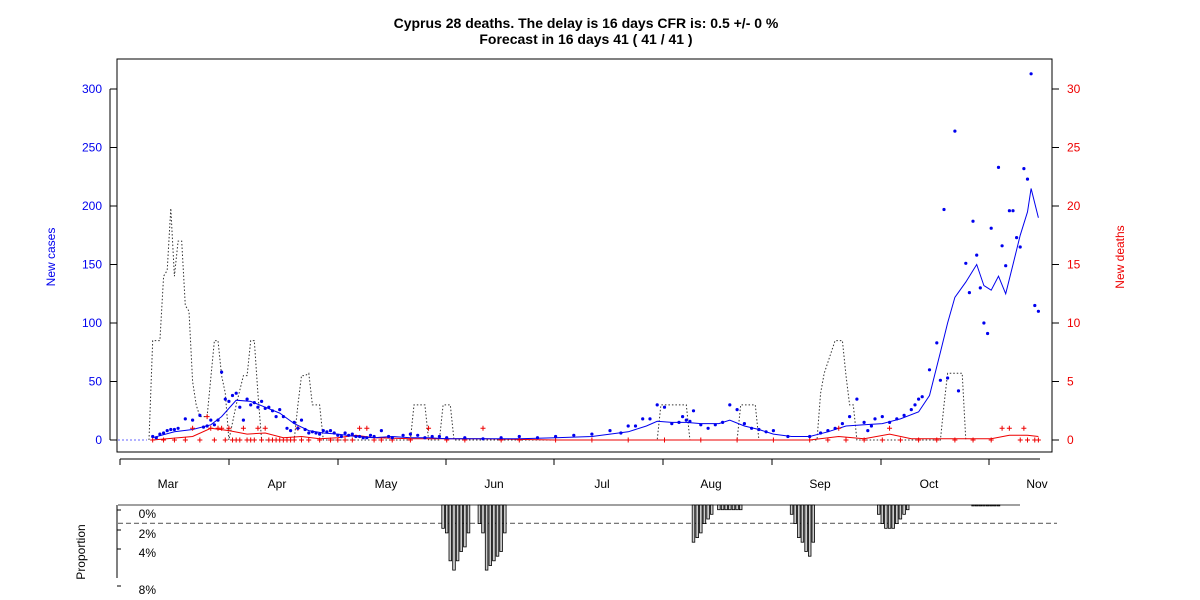 This screenshot has height=600, width=1200. Describe the element at coordinates (99, 264) in the screenshot. I see `left-y-axis: 0 50 100 150 200 250 300` at that location.